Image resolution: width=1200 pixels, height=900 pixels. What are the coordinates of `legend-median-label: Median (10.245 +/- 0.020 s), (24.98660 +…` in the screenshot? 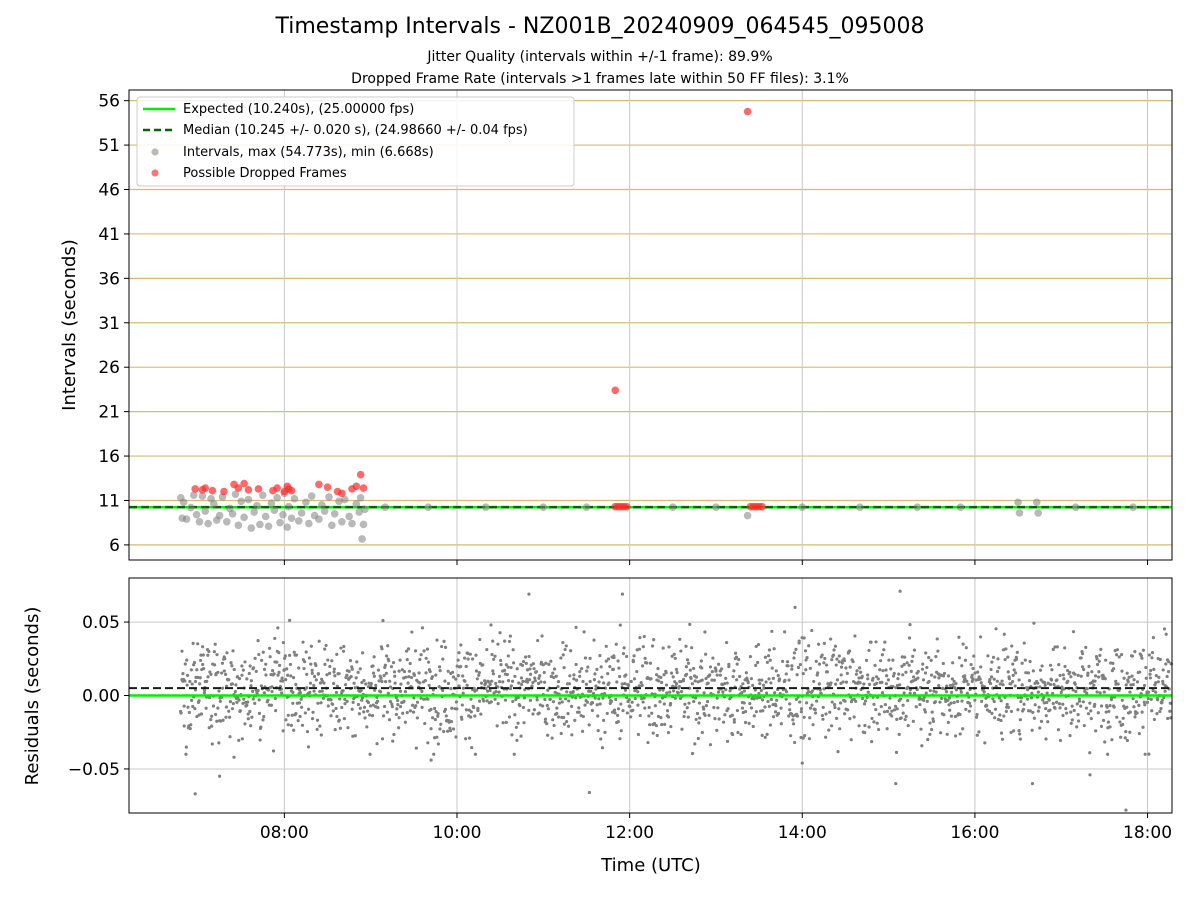 It's located at (355, 130).